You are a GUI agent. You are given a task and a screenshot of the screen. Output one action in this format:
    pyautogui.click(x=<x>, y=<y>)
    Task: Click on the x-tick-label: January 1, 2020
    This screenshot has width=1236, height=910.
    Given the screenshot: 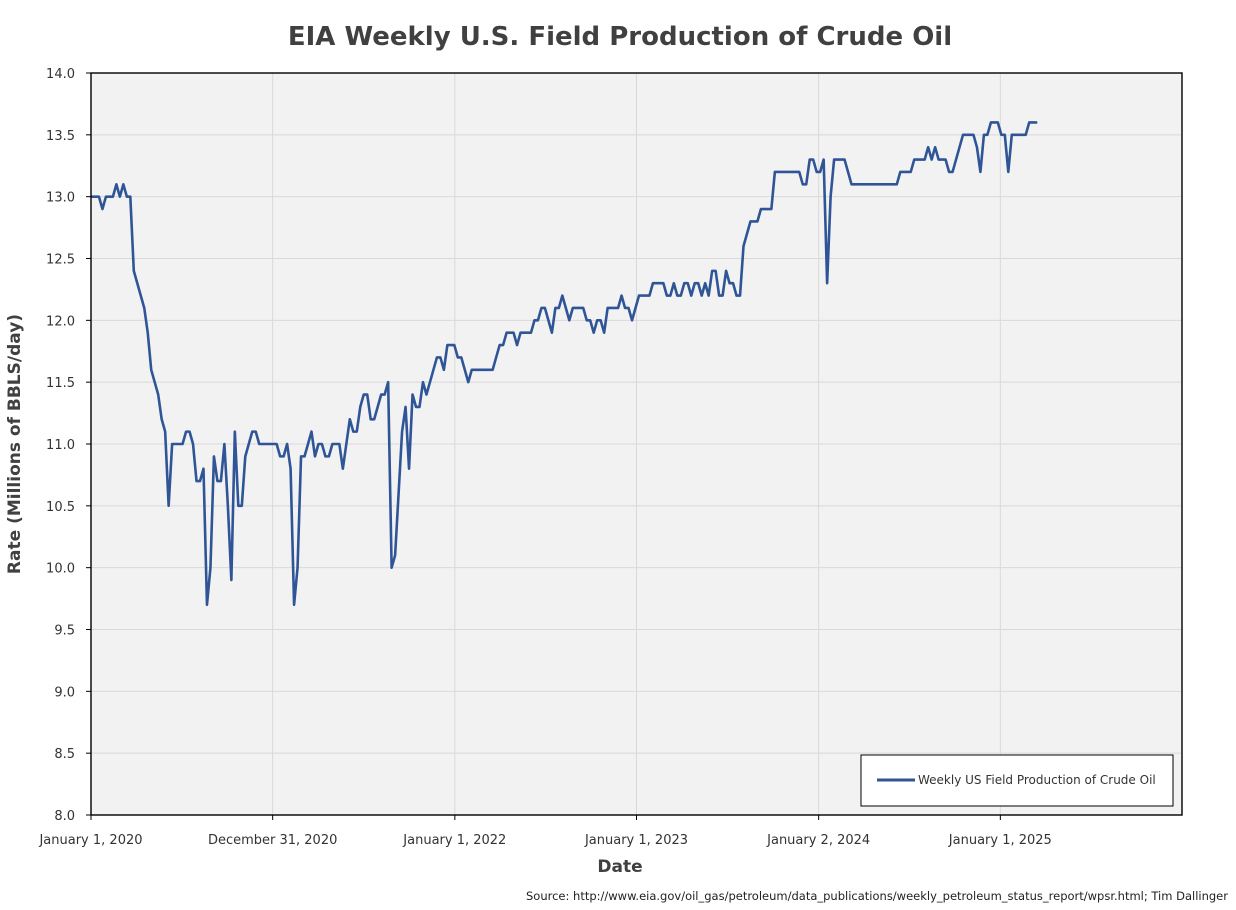 What is the action you would take?
    pyautogui.click(x=90, y=840)
    